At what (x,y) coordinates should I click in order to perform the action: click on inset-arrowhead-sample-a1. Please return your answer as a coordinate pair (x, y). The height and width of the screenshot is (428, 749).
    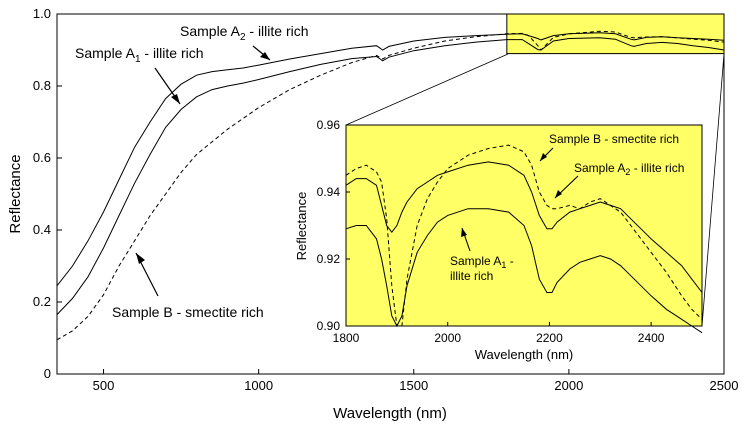
    Looking at the image, I should click on (464, 232).